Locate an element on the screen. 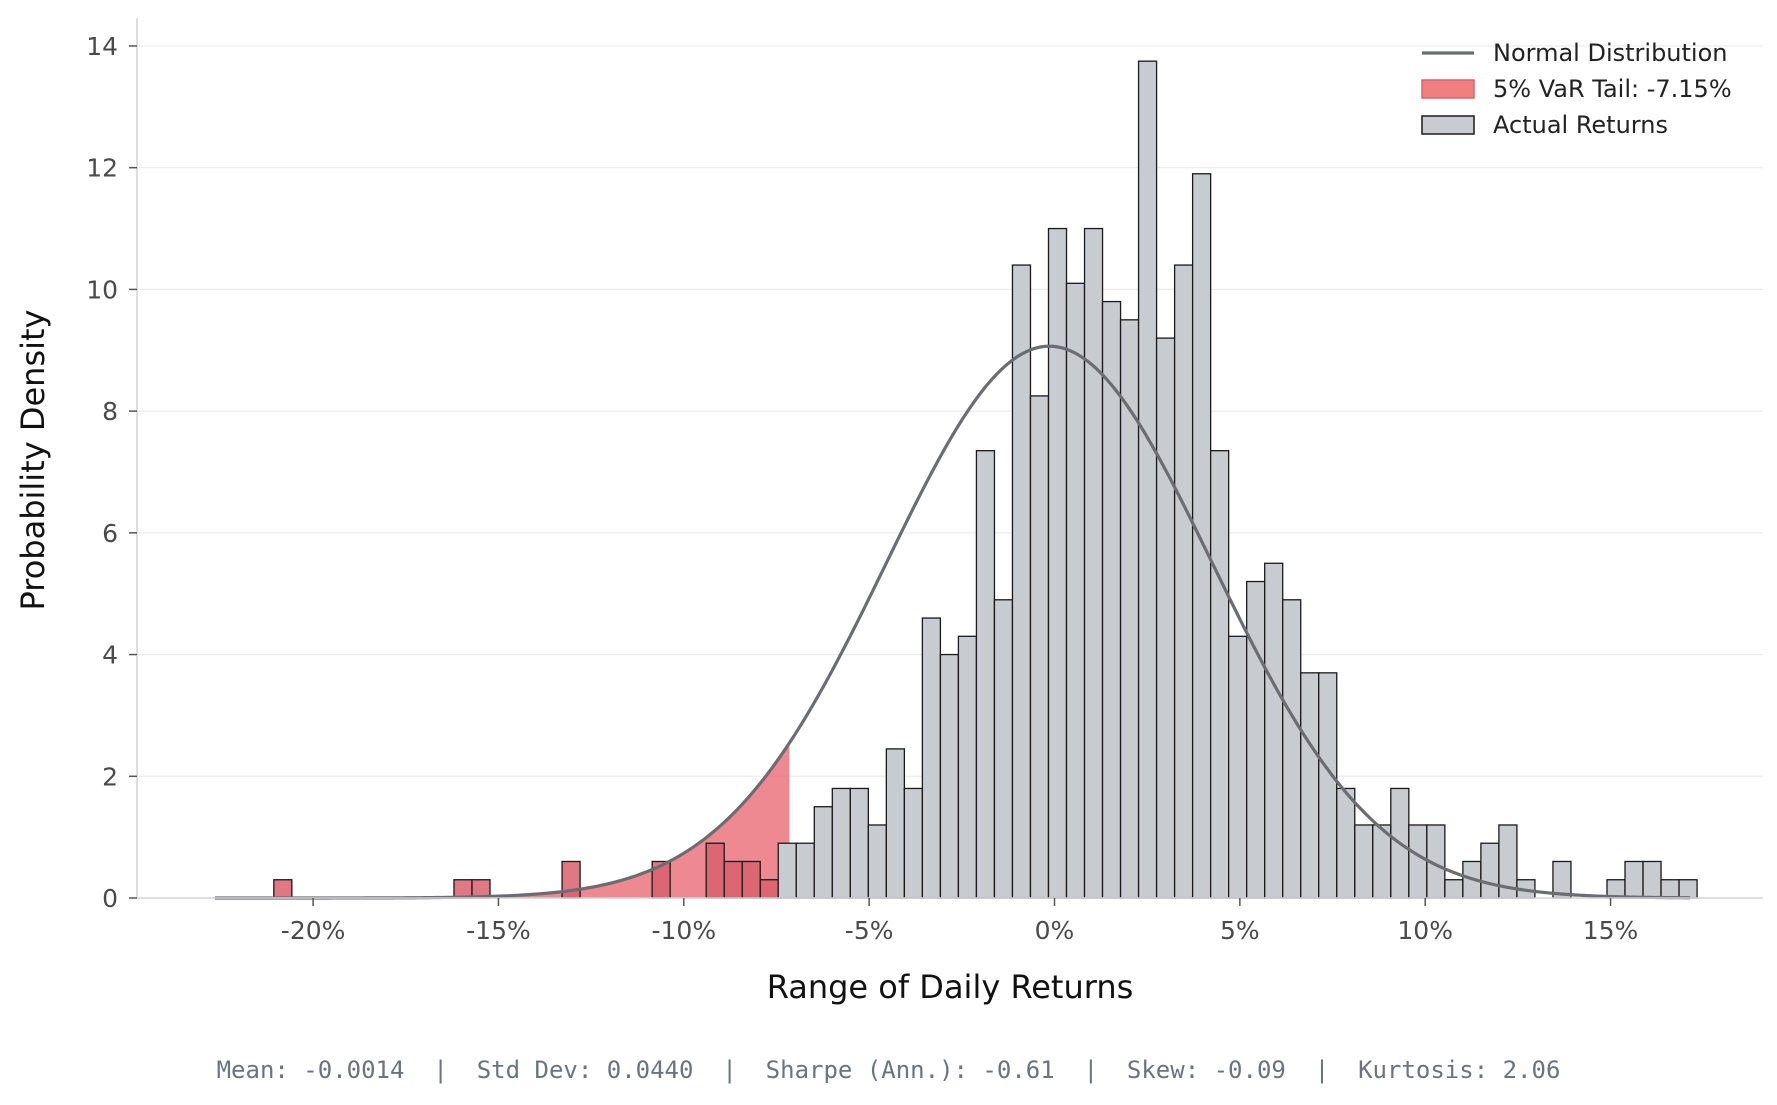 The image size is (1777, 1105). y-tick-label: 8 is located at coordinates (110, 411).